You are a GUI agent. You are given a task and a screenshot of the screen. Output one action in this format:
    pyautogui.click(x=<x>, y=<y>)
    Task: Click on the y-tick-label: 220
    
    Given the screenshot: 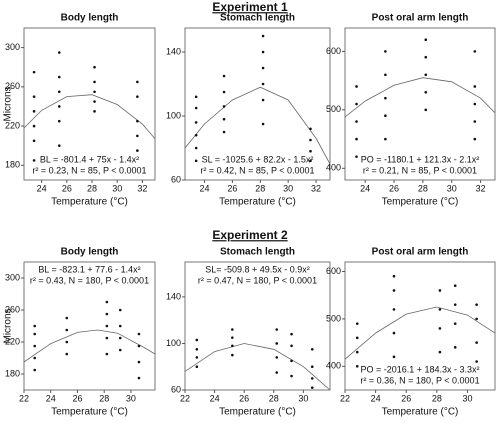 What is the action you would take?
    pyautogui.click(x=12, y=341)
    